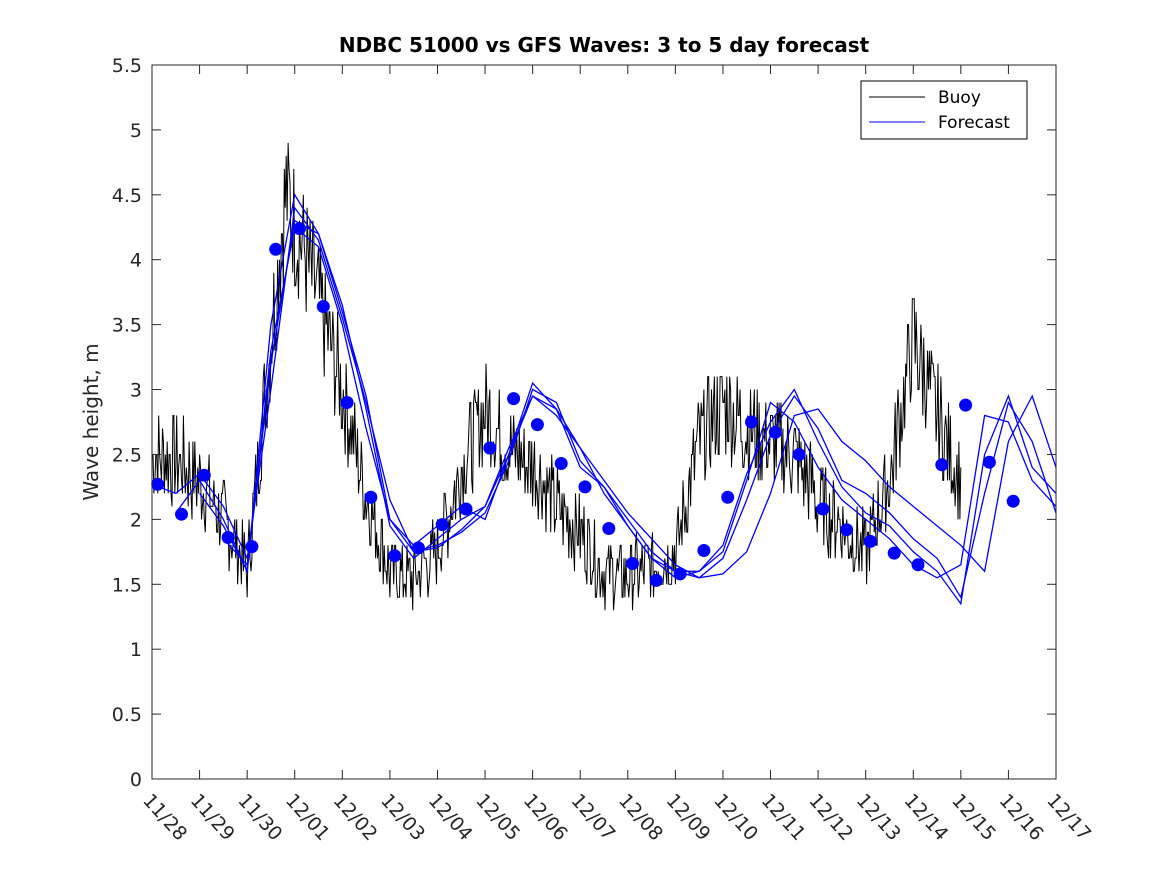  Describe the element at coordinates (136, 391) in the screenshot. I see `y-tick-label: 3` at that location.